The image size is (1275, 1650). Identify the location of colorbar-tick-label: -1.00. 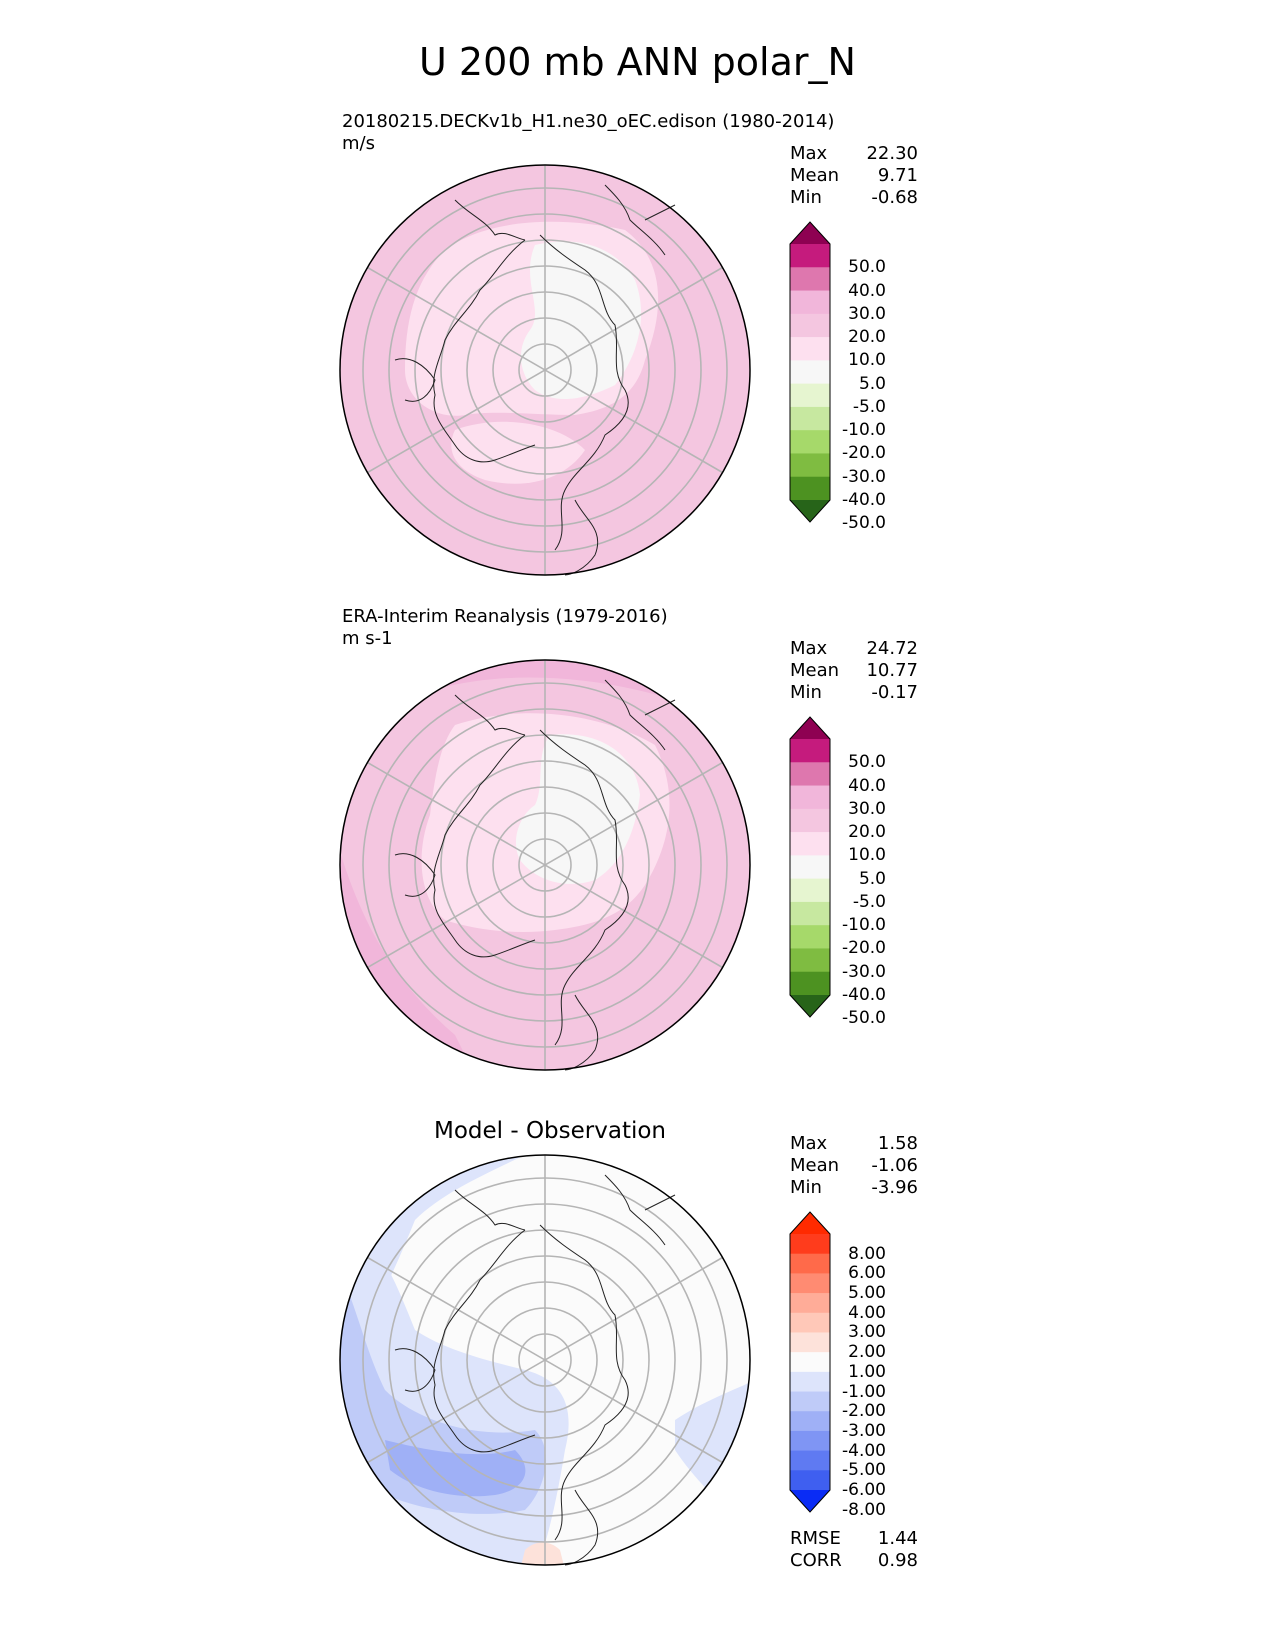
(864, 1391).